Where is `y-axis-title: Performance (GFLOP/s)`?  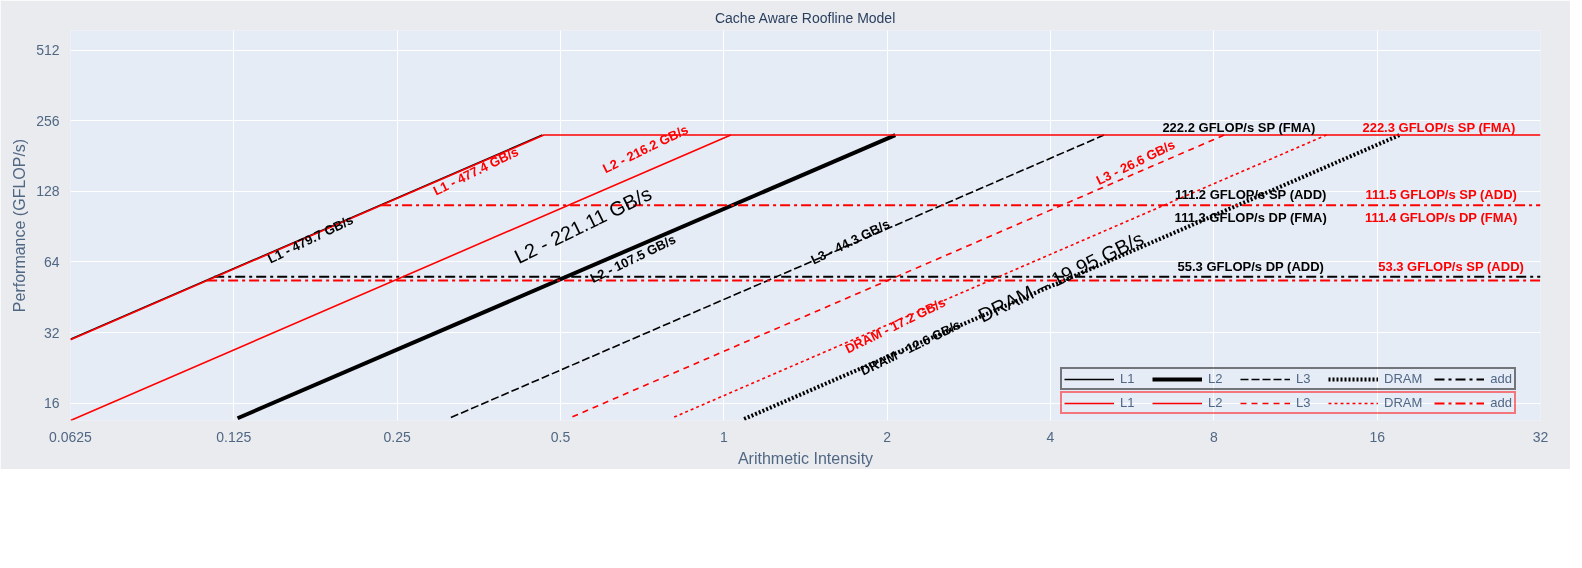 y-axis-title: Performance (GFLOP/s) is located at coordinates (20, 225).